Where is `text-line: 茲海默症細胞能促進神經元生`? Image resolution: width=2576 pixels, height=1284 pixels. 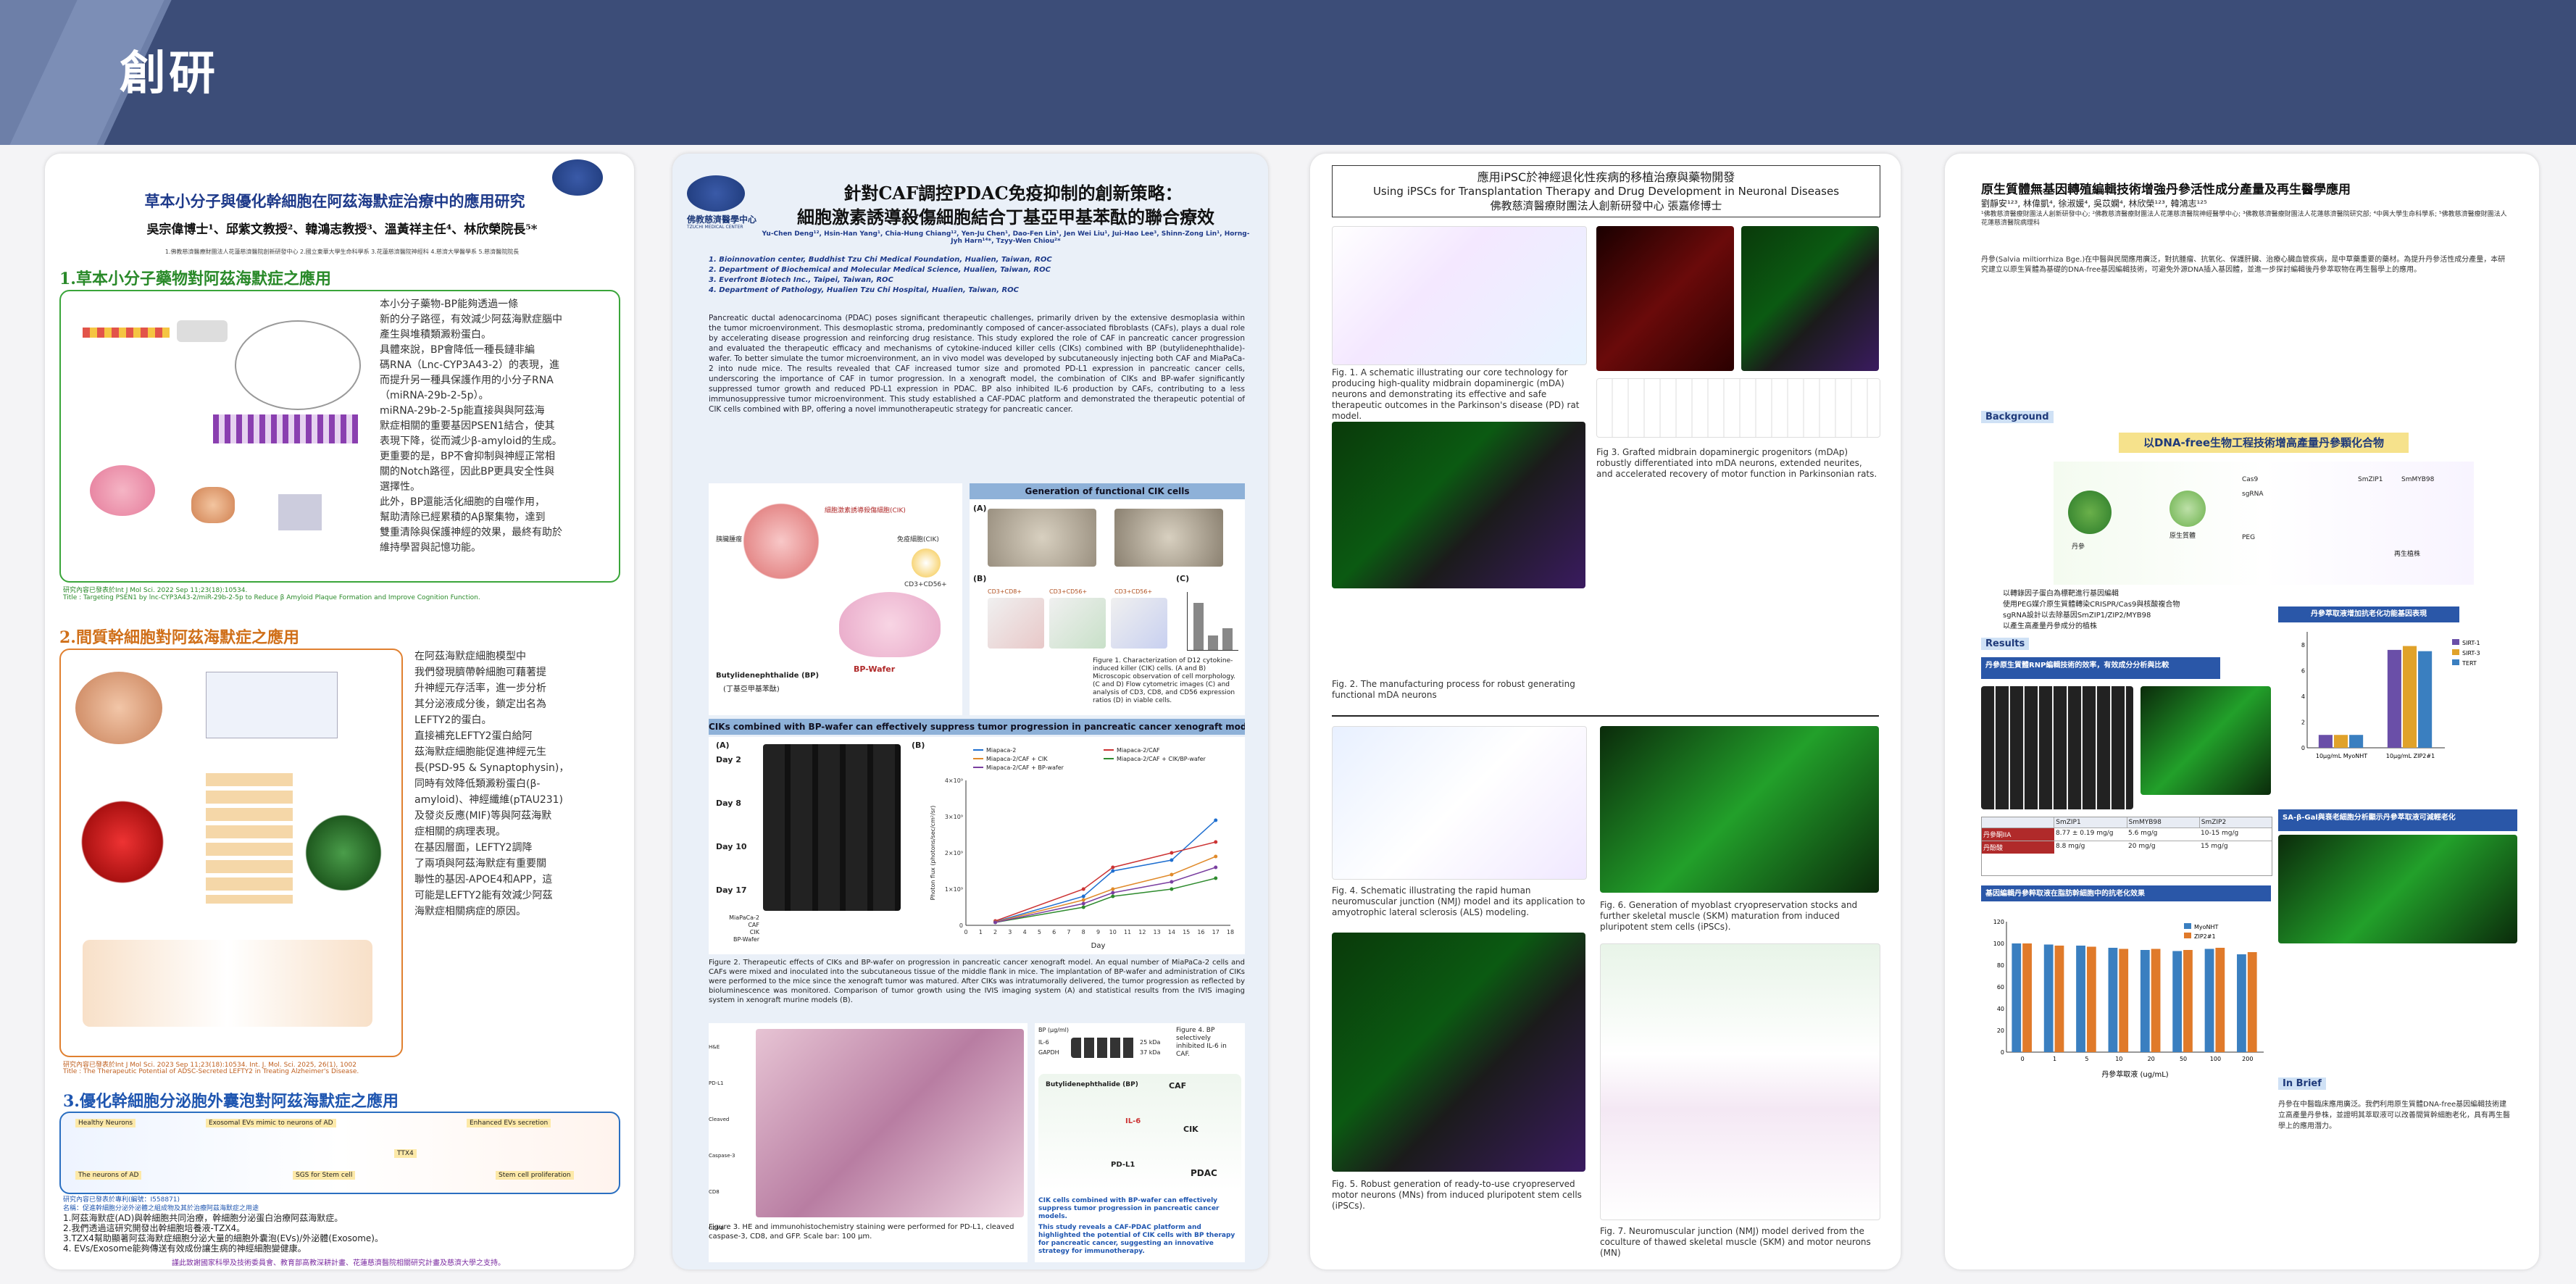 text-line: 茲海默症細胞能促進神經元生 is located at coordinates (480, 752).